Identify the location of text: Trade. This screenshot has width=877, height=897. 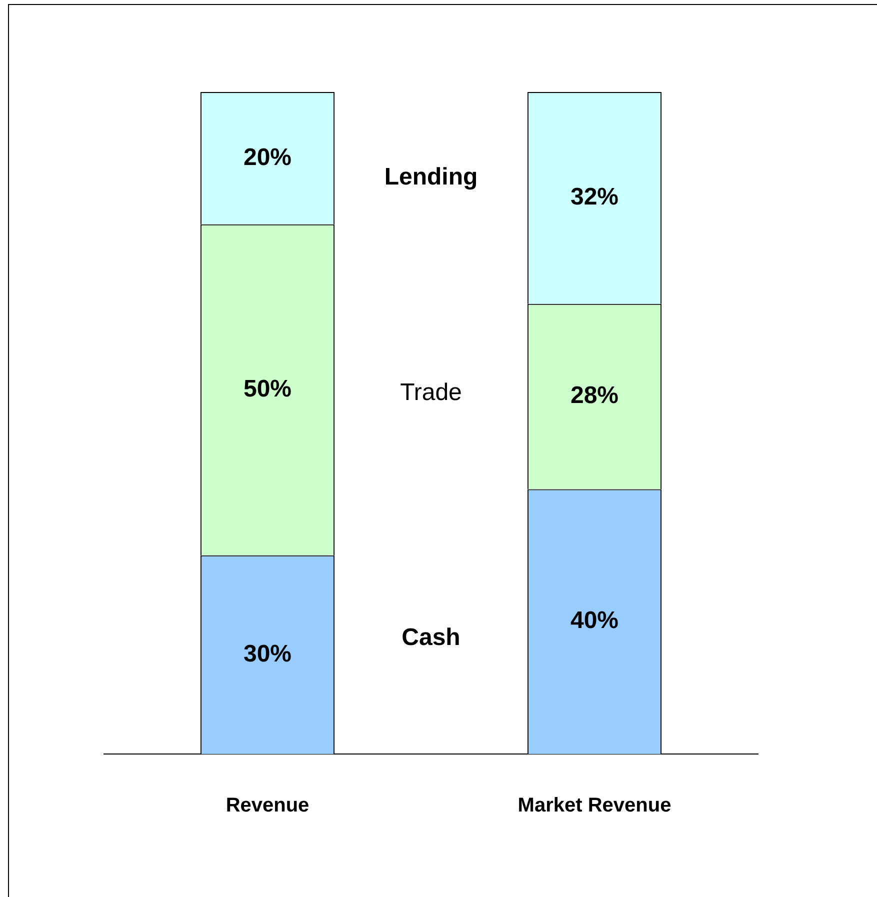
(431, 392).